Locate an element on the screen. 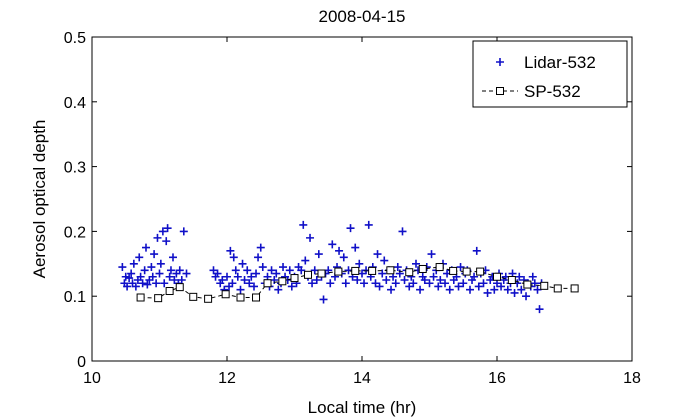 The width and height of the screenshot is (700, 420). legend: Lidar-532 SP-532 is located at coordinates (550, 74).